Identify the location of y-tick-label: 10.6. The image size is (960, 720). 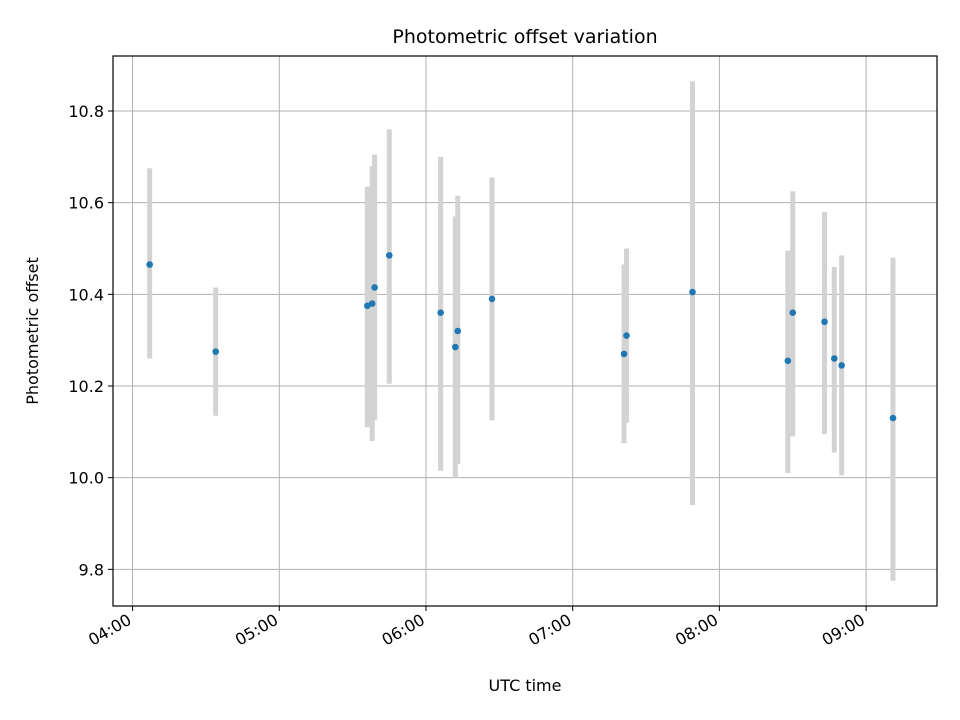
(86, 203).